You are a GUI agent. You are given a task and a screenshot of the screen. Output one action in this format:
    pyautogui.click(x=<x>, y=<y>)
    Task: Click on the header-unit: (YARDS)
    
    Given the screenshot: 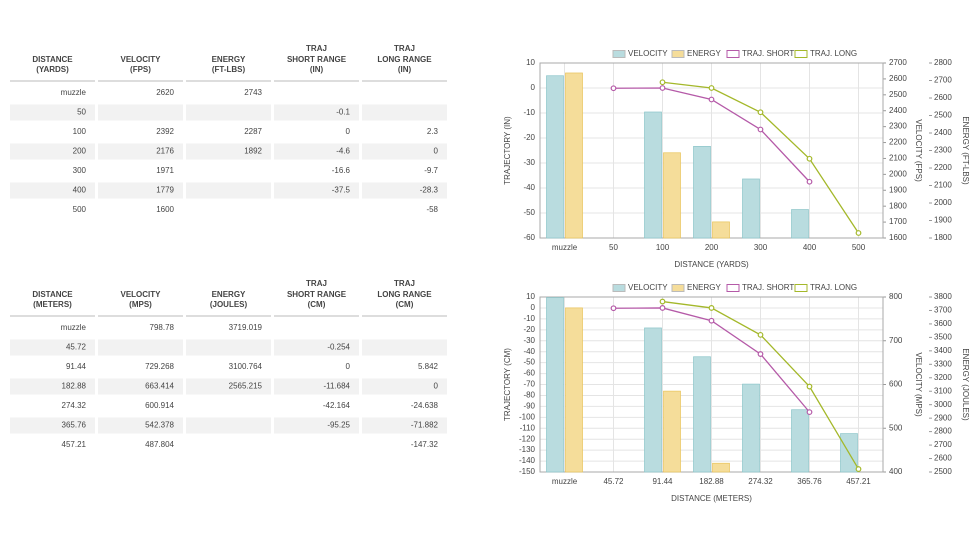 What is the action you would take?
    pyautogui.click(x=52, y=69)
    